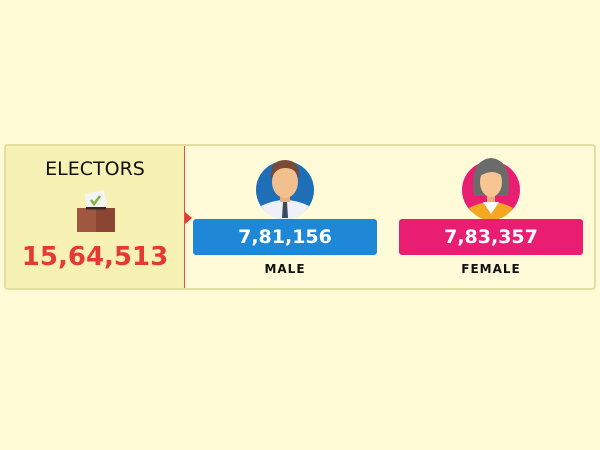 The height and width of the screenshot is (450, 600). Describe the element at coordinates (95, 169) in the screenshot. I see `electors-title: ELECTORS` at that location.